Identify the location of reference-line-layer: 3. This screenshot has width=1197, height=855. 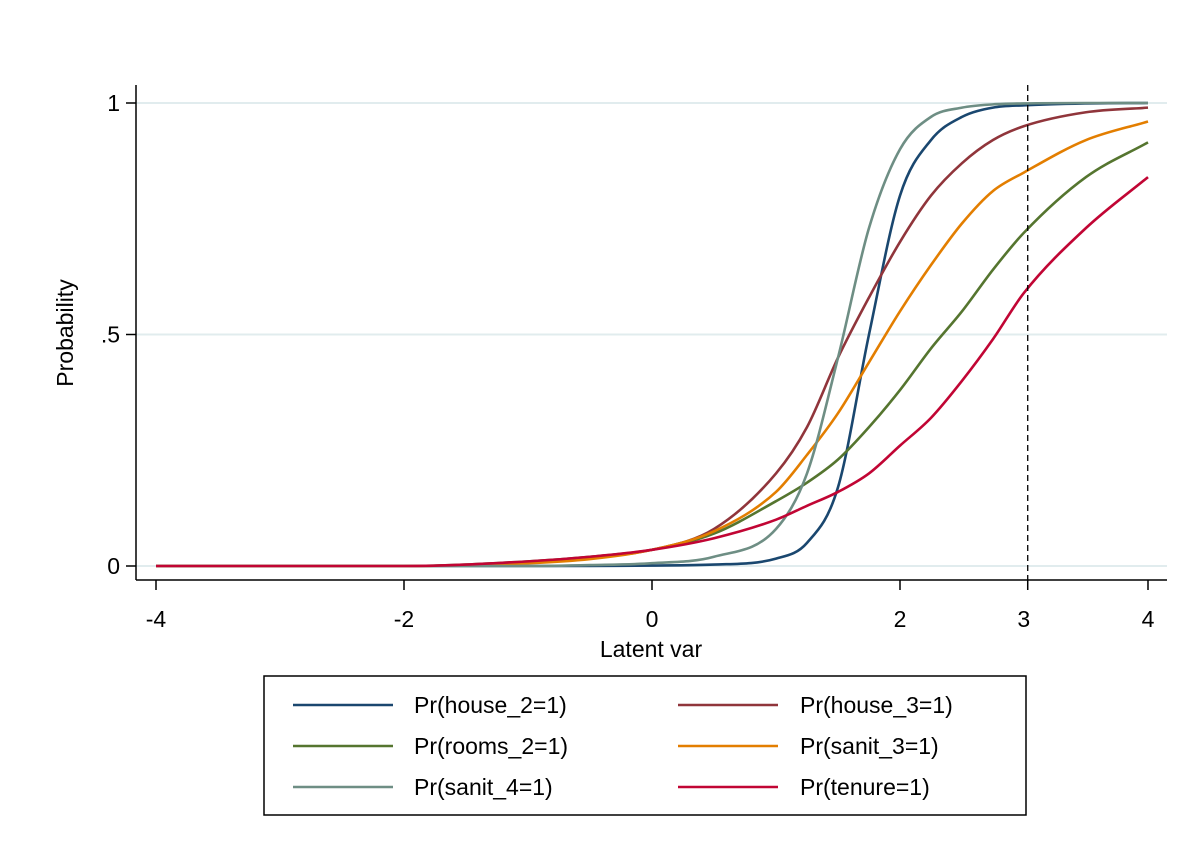
(1023, 358).